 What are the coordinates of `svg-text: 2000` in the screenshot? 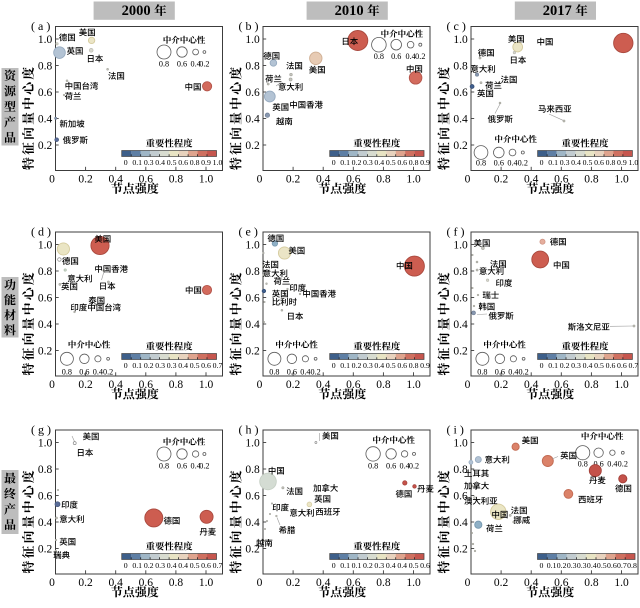 It's located at (136, 11).